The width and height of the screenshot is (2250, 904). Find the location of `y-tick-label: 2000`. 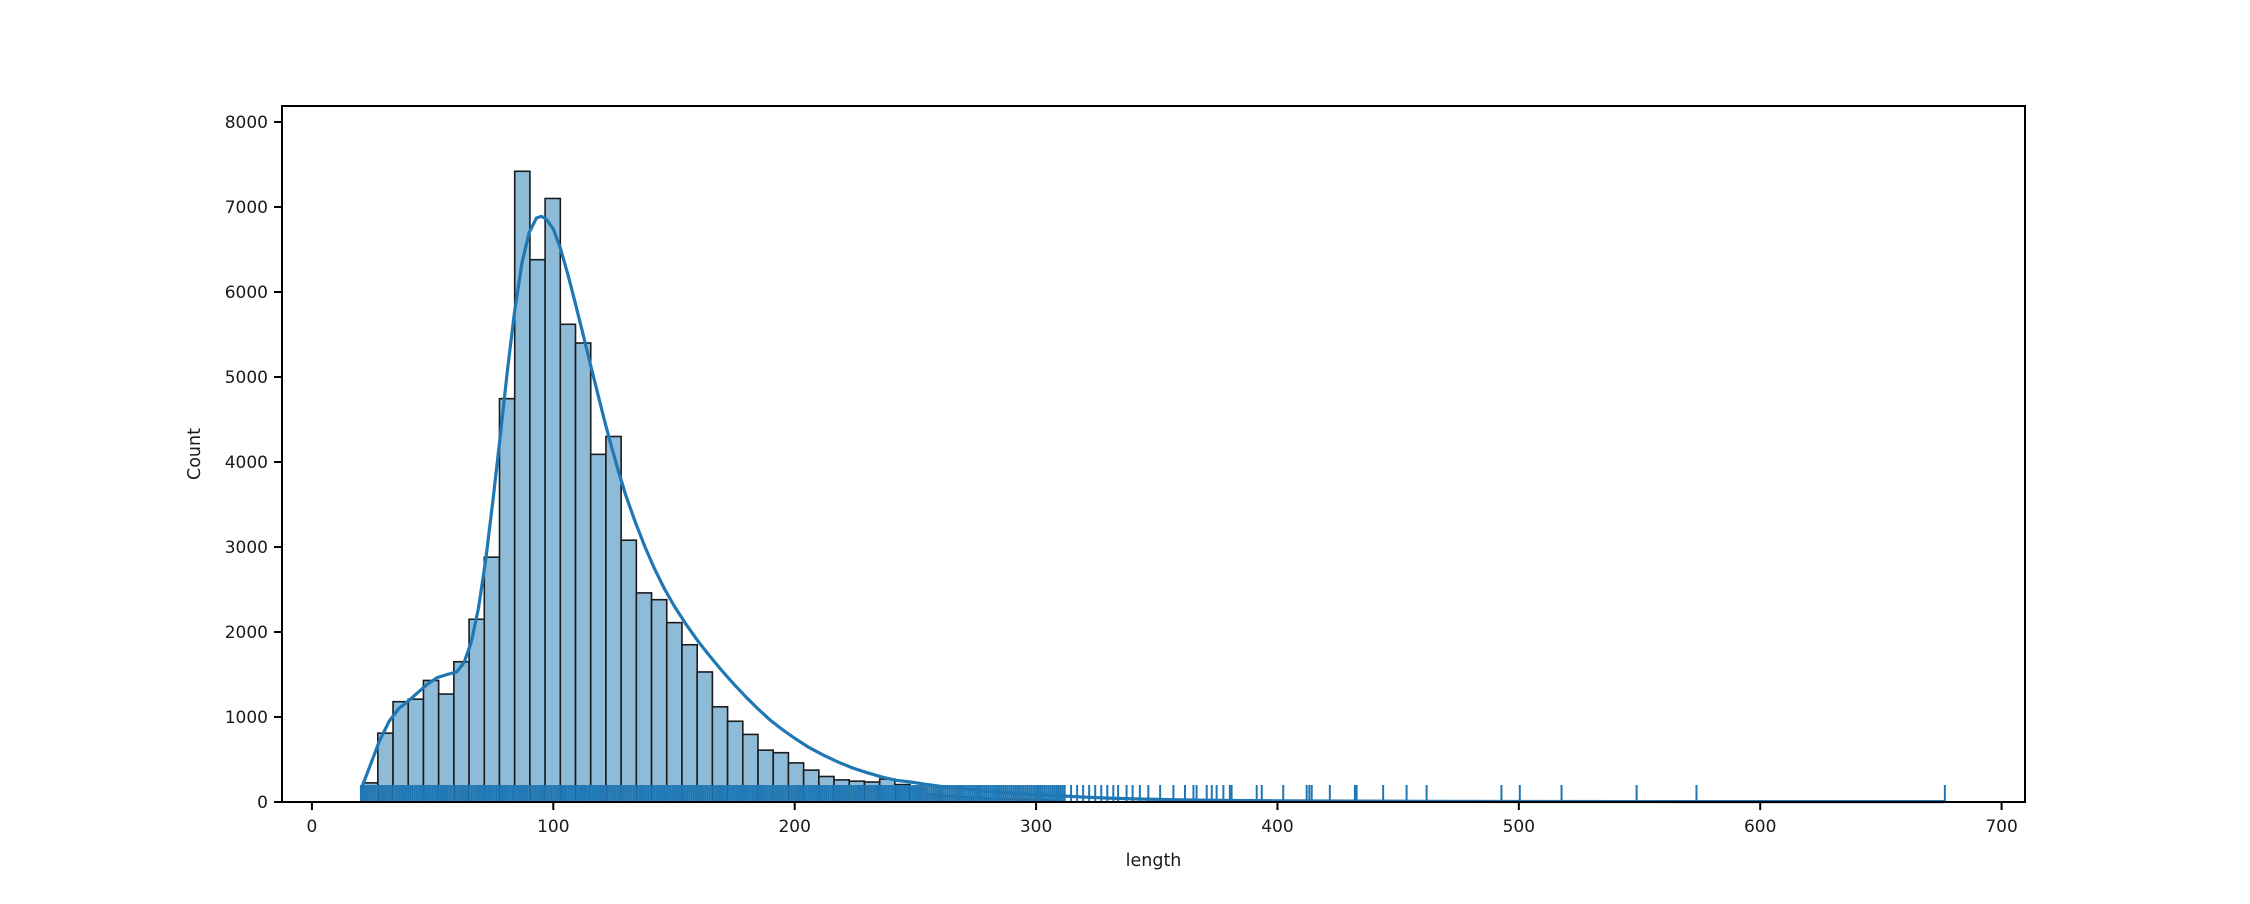

y-tick-label: 2000 is located at coordinates (246, 633).